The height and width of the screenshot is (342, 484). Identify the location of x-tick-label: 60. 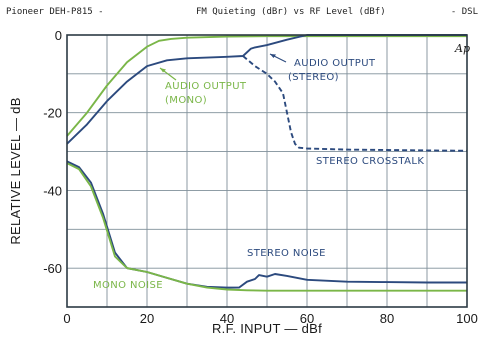
(307, 318).